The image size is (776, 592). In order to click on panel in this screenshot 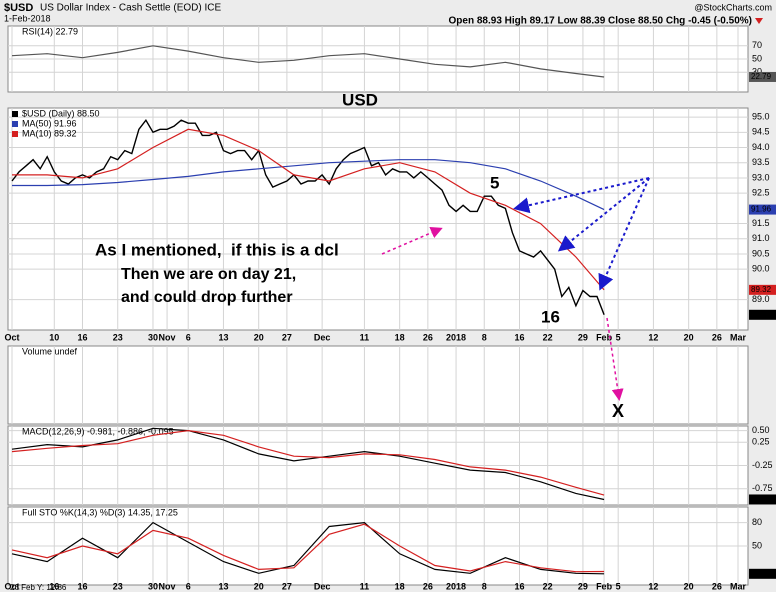, I will do `click(378, 385)`.